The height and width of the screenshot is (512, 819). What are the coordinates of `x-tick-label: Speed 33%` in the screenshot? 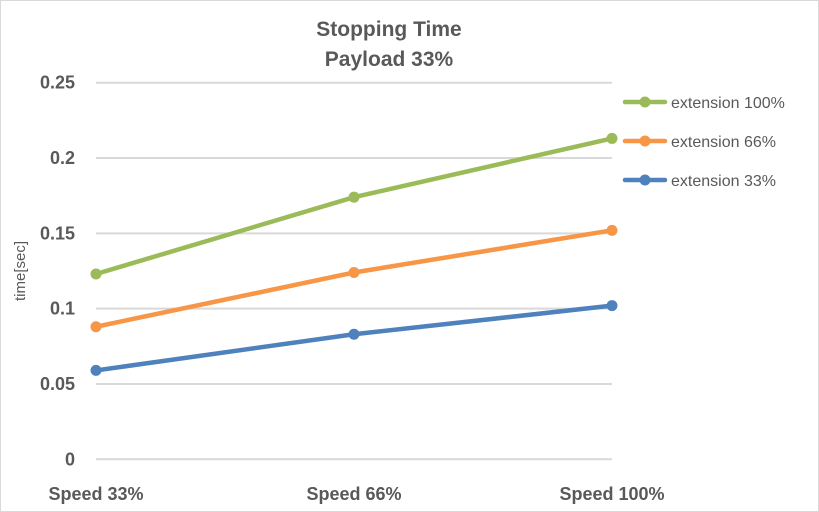 It's located at (95, 494).